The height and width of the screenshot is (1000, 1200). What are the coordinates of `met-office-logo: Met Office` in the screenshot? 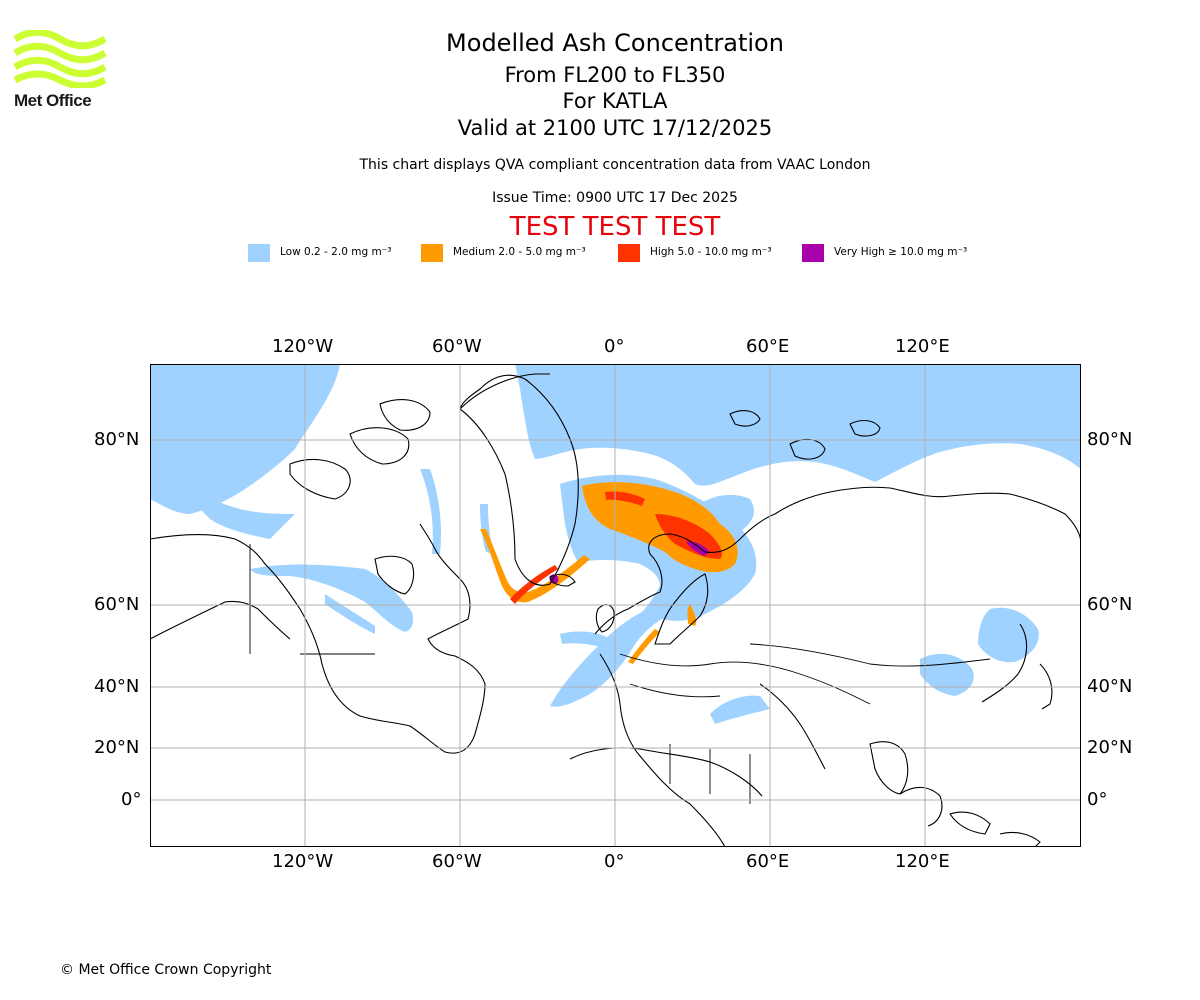 It's located at (63, 70).